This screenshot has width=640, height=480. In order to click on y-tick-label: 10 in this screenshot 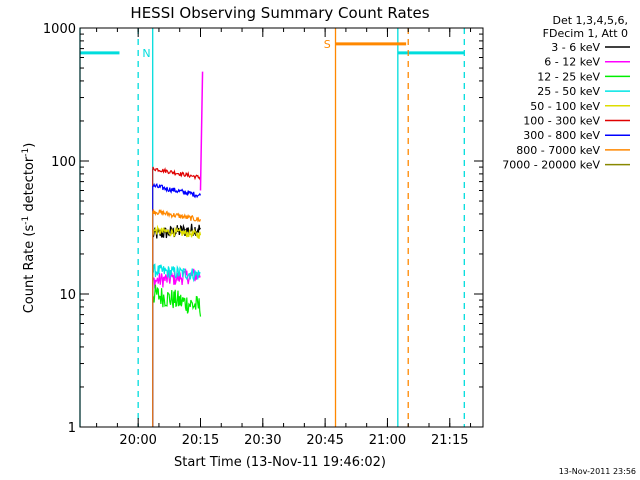, I will do `click(67, 295)`.